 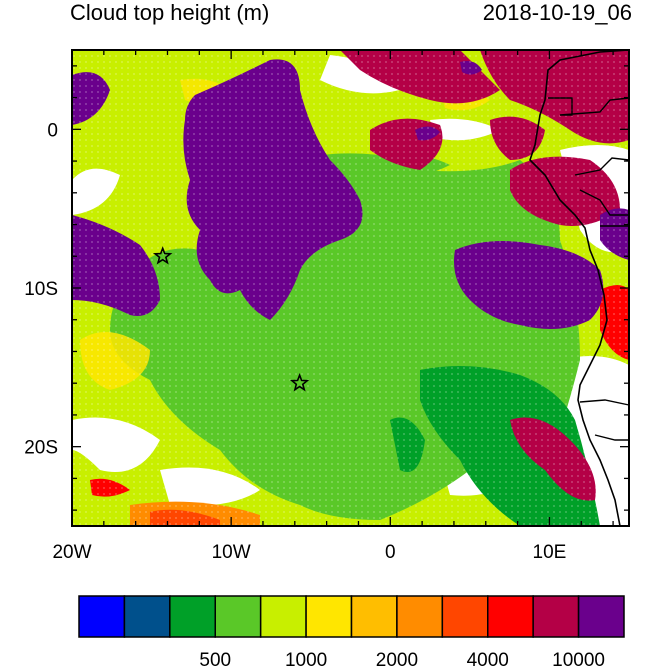 What do you see at coordinates (397, 658) in the screenshot?
I see `colorbar-label: 2000` at bounding box center [397, 658].